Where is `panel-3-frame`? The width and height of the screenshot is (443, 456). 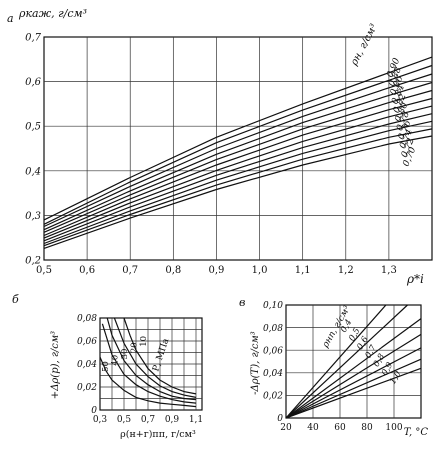 panel-3-frame is located at coordinates (353, 361).